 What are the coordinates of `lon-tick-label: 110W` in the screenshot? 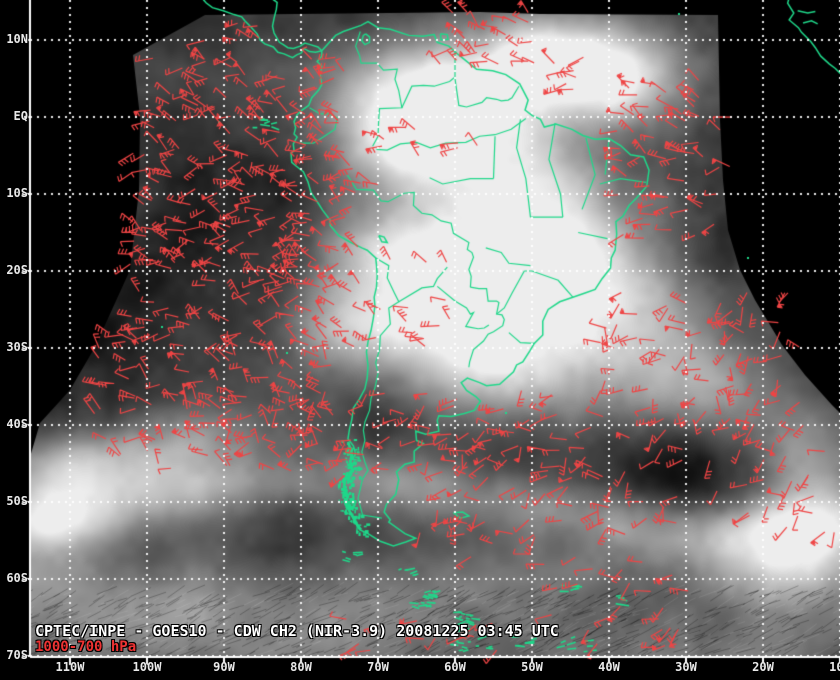 It's located at (70, 667).